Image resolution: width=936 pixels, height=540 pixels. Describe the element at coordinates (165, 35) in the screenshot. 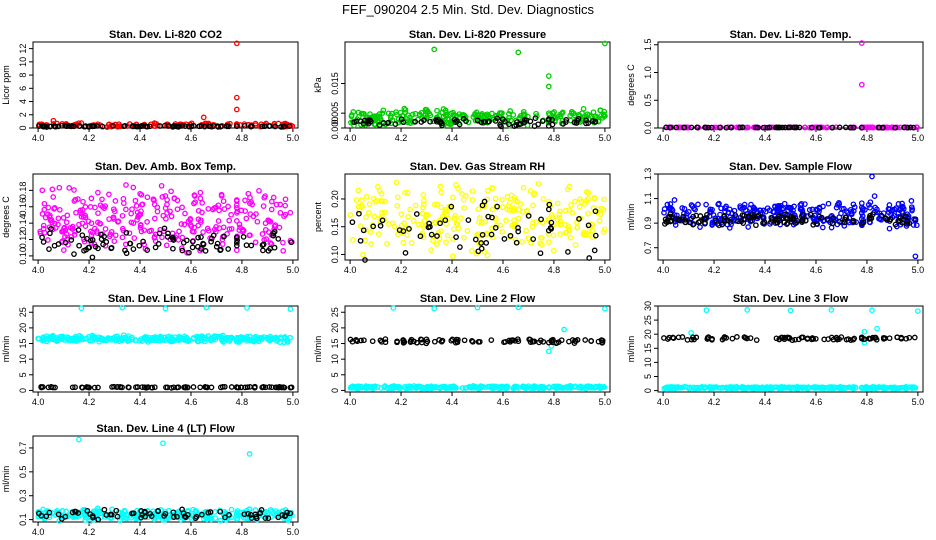

I see `chart-title: Stan. Dev. Li-820 CO2` at that location.